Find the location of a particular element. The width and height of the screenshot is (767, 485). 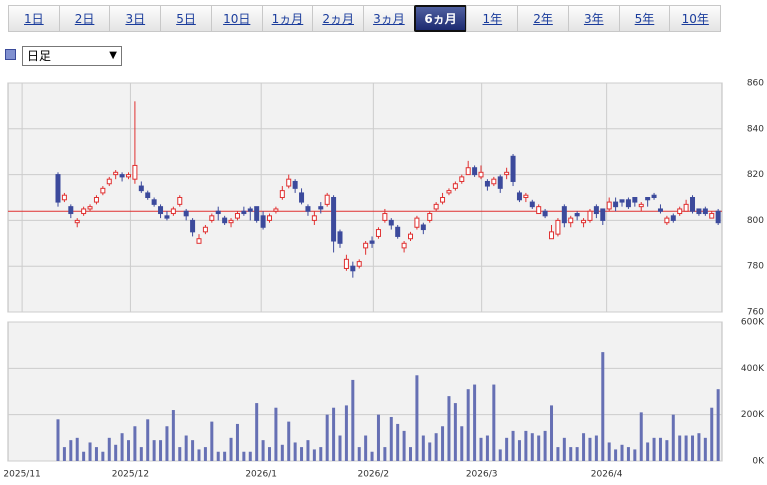

period-tab: 10日 is located at coordinates (236, 18).